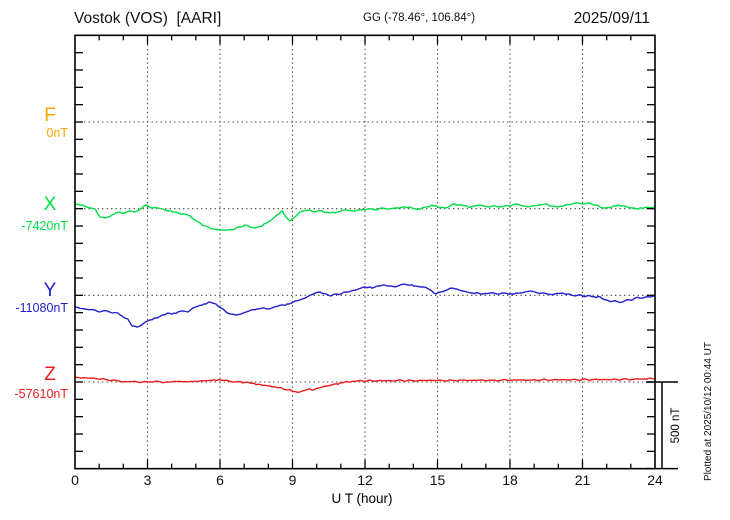 The image size is (730, 520). I want to click on x-tick-label-15: 15, so click(437, 480).